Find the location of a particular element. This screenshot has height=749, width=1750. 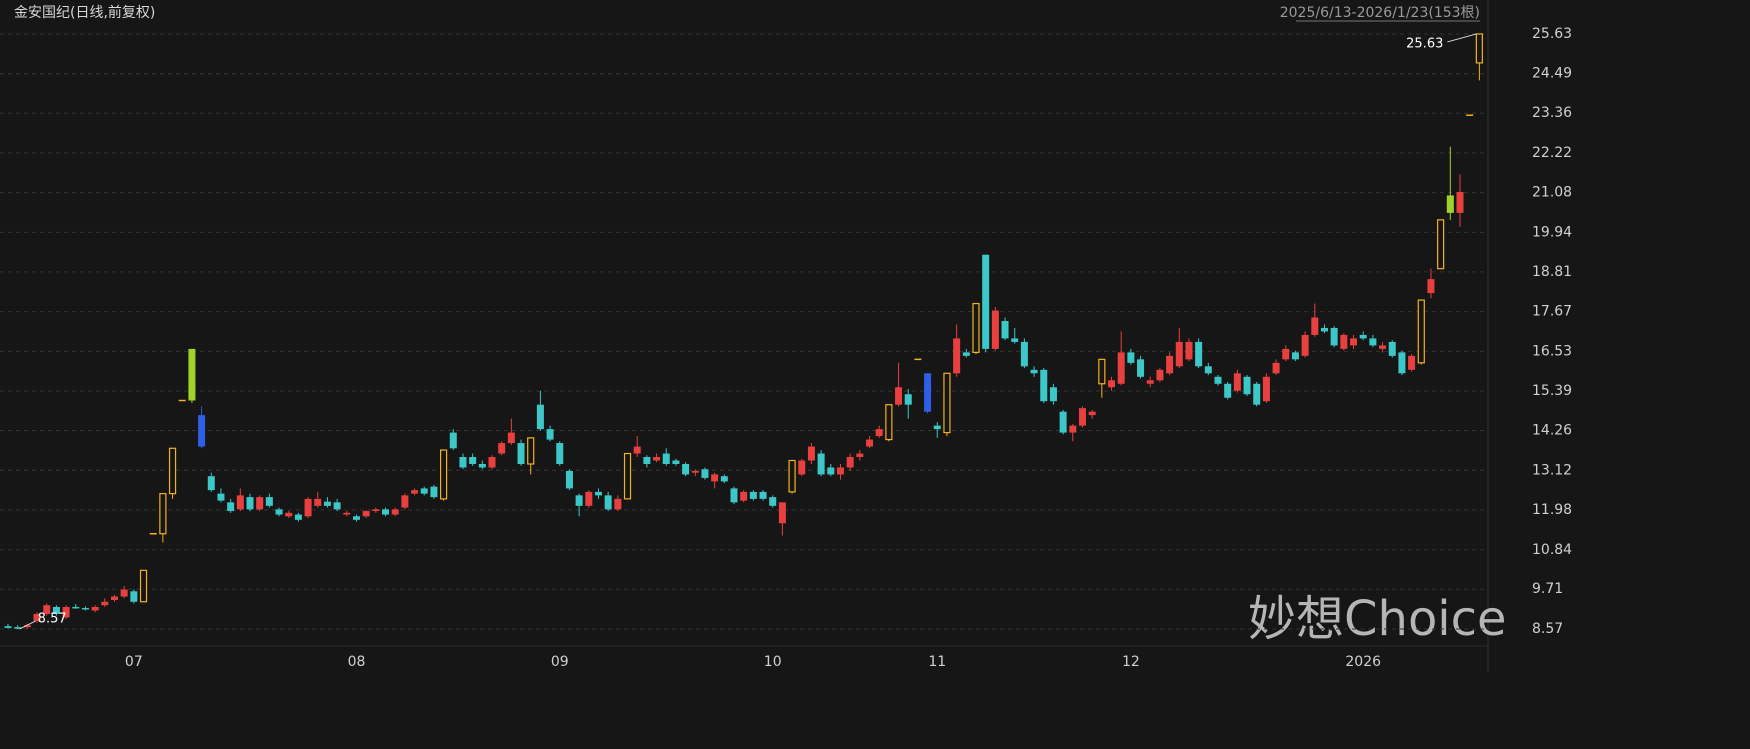

chart-title: 金安国纪(日线,前复权) is located at coordinates (84, 12).